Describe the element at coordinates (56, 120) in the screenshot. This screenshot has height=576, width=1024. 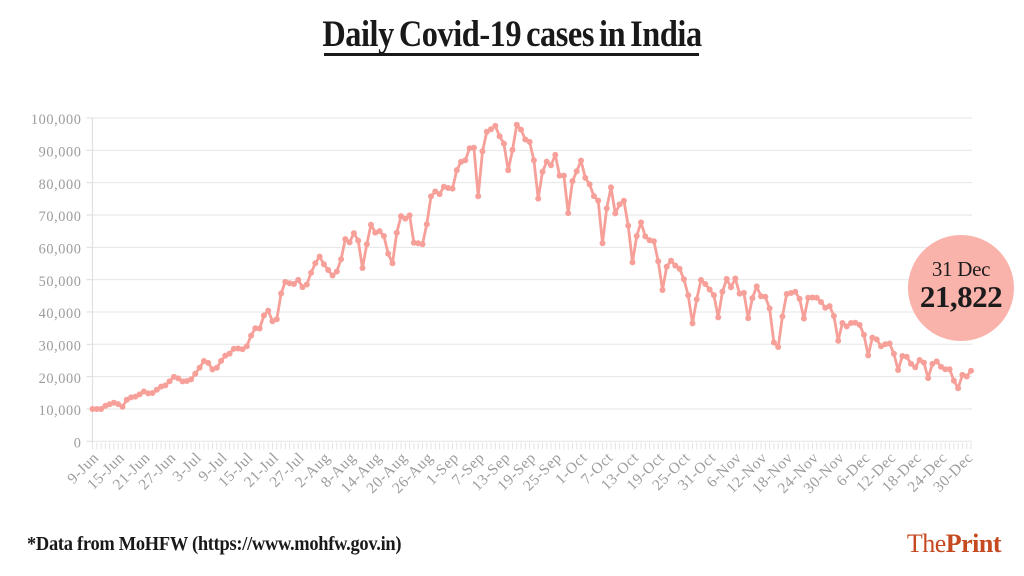
I see `svg-text: 100,000` at that location.